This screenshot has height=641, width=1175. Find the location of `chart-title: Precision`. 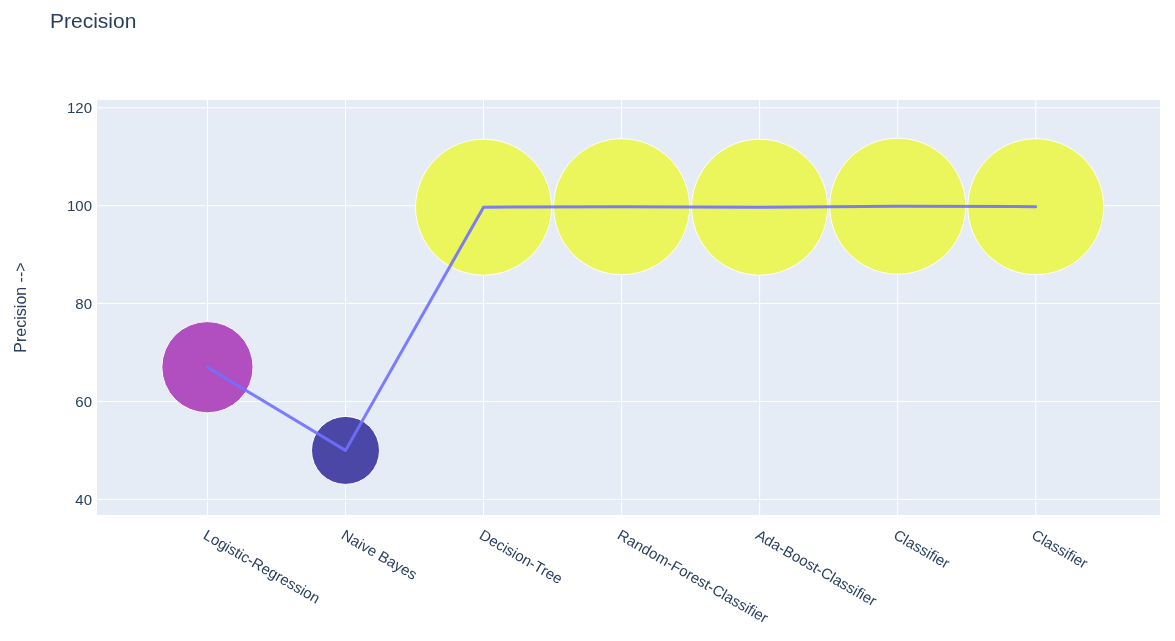

chart-title: Precision is located at coordinates (93, 20).